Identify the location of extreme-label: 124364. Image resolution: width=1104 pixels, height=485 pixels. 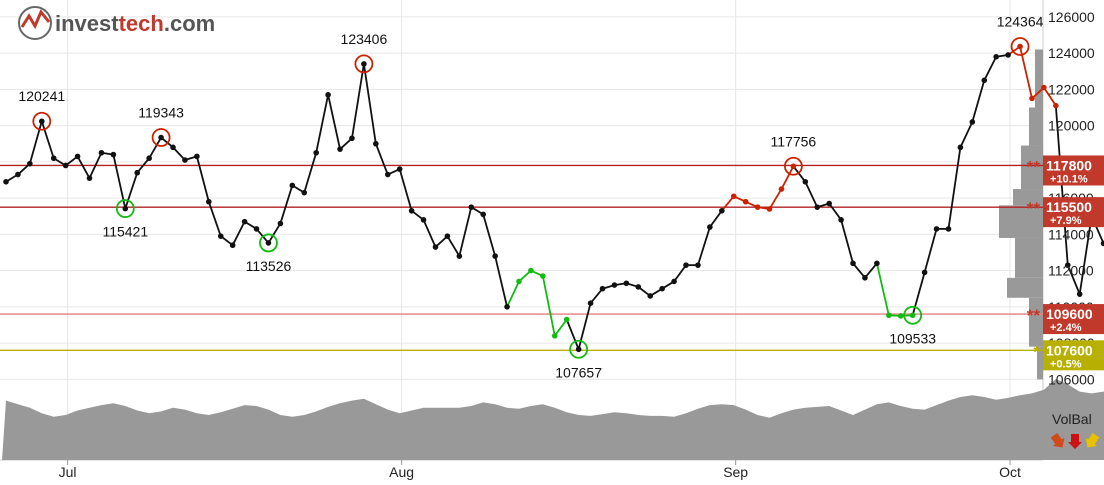
(1020, 22).